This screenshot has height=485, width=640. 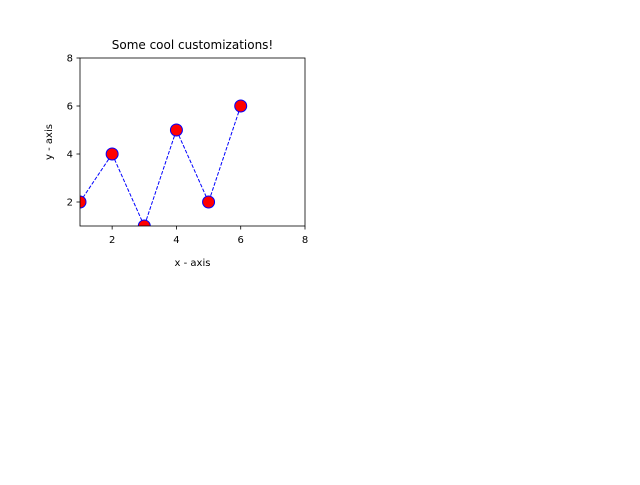 I want to click on y-tick-label: 2, so click(x=70, y=203).